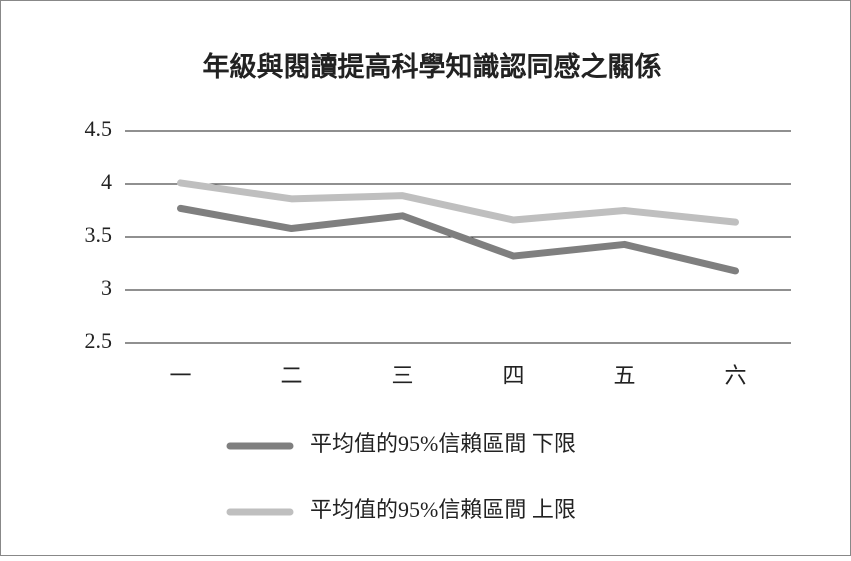 This screenshot has width=851, height=561. Describe the element at coordinates (99, 128) in the screenshot. I see `y-tick-label: 4.5` at that location.